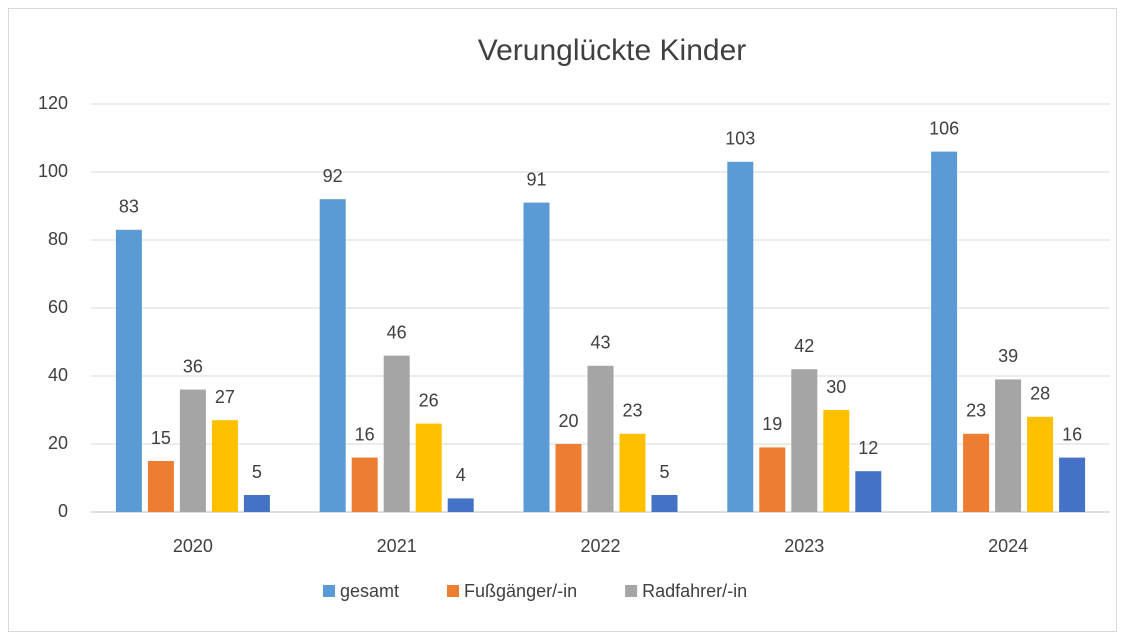  I want to click on y-tick-label: 20, so click(58, 443).